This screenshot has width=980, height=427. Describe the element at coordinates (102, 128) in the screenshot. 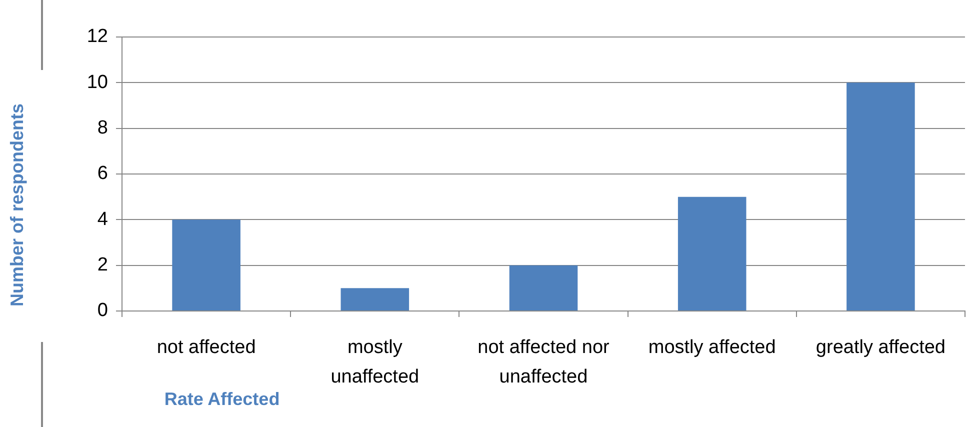

I see `y-tick-label: 8` at that location.